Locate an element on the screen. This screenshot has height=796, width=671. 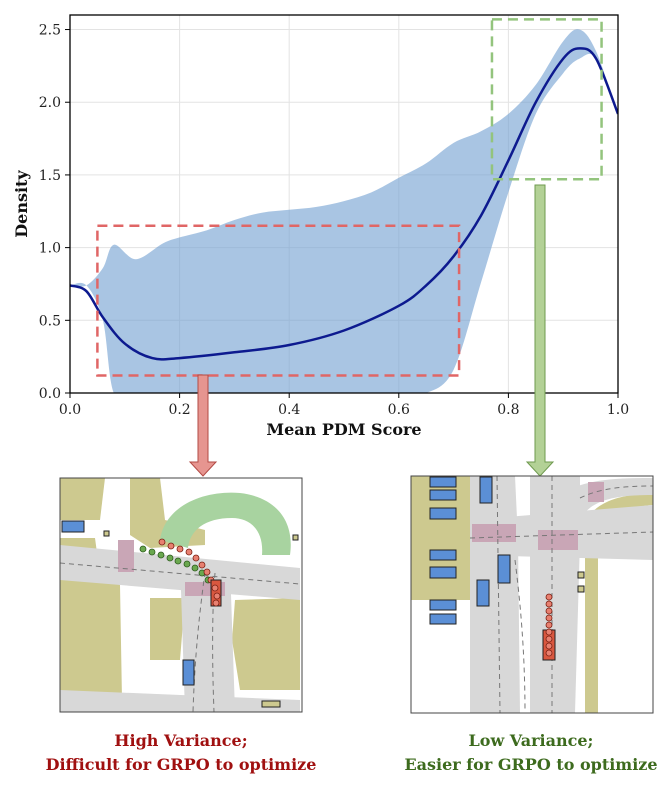
y-tick-label: 2.5 is located at coordinates (50, 31).